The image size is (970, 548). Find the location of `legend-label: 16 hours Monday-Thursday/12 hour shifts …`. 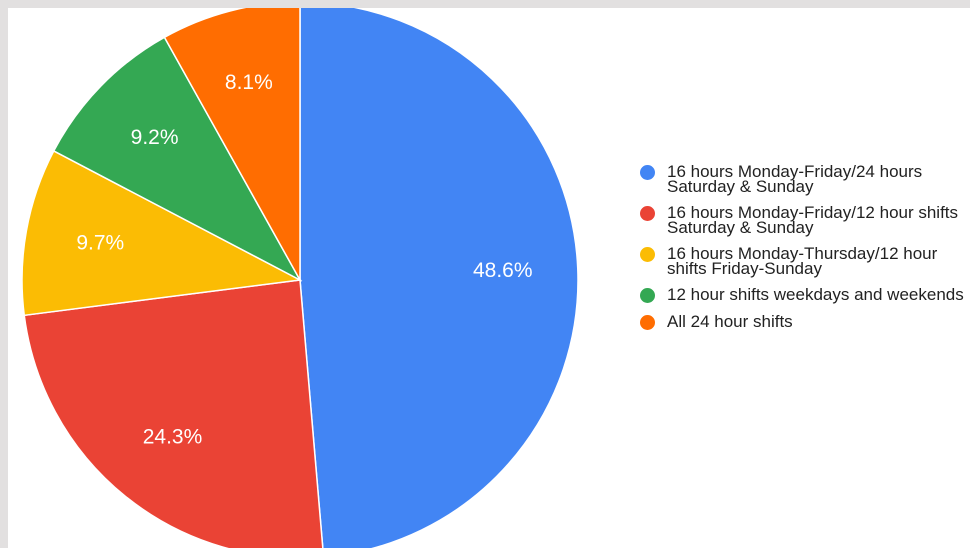

legend-label: 16 hours Monday-Thursday/12 hour shifts … is located at coordinates (802, 261).